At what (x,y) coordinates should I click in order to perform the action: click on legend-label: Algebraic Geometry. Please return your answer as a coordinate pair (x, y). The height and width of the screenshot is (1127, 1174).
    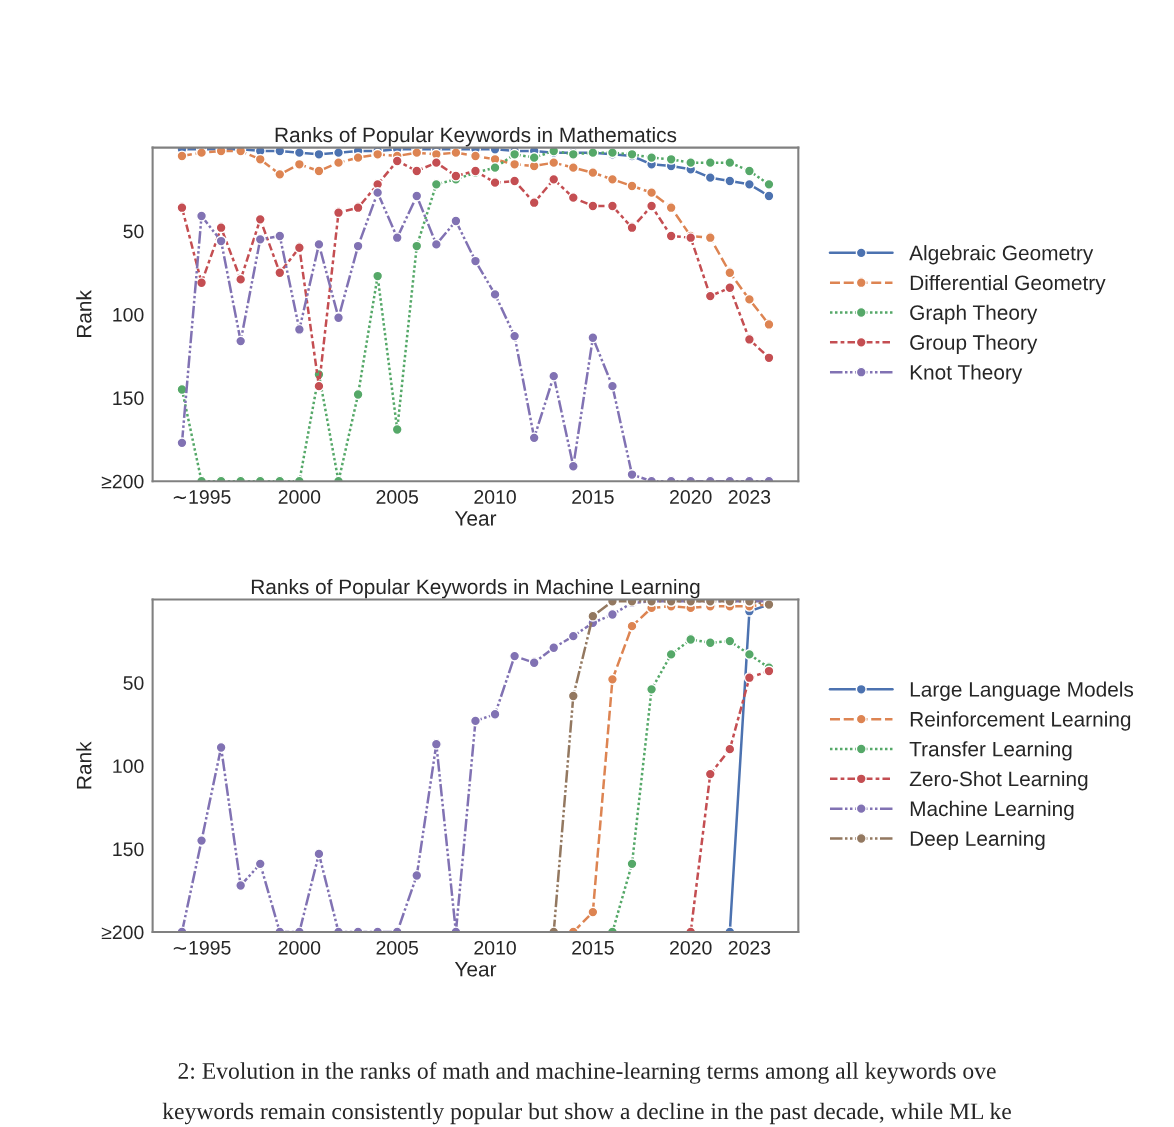
    Looking at the image, I should click on (1001, 255).